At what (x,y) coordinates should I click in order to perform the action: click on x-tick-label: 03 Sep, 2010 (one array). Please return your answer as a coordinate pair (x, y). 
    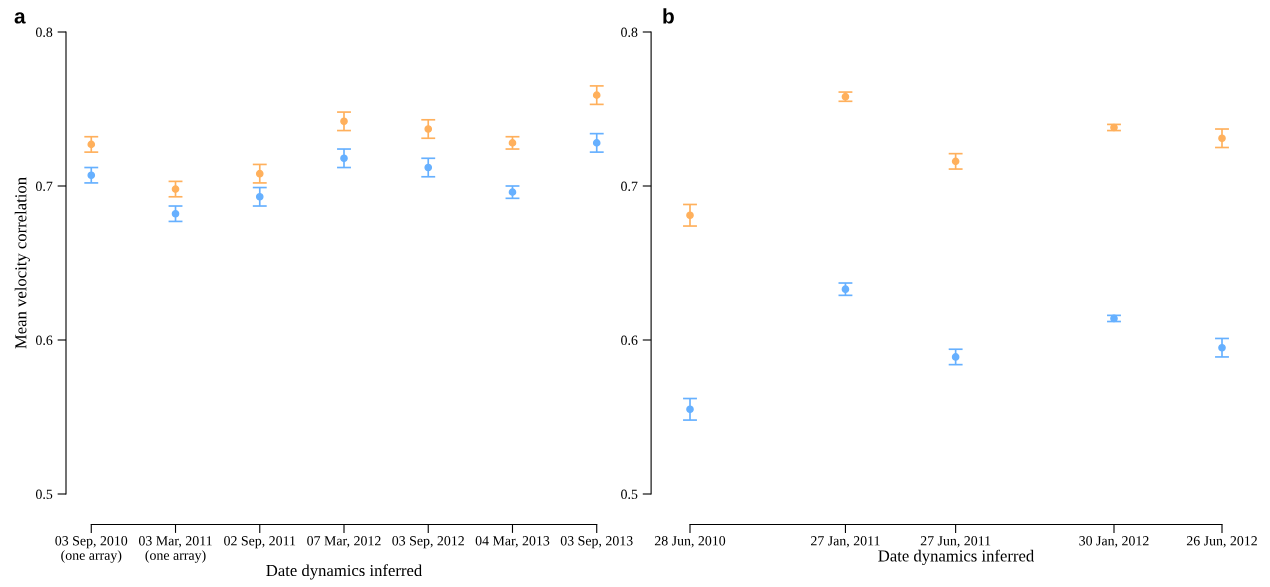
    Looking at the image, I should click on (91, 549).